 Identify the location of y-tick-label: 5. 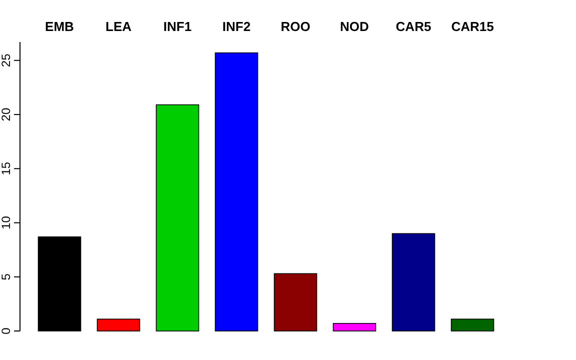
(6, 276).